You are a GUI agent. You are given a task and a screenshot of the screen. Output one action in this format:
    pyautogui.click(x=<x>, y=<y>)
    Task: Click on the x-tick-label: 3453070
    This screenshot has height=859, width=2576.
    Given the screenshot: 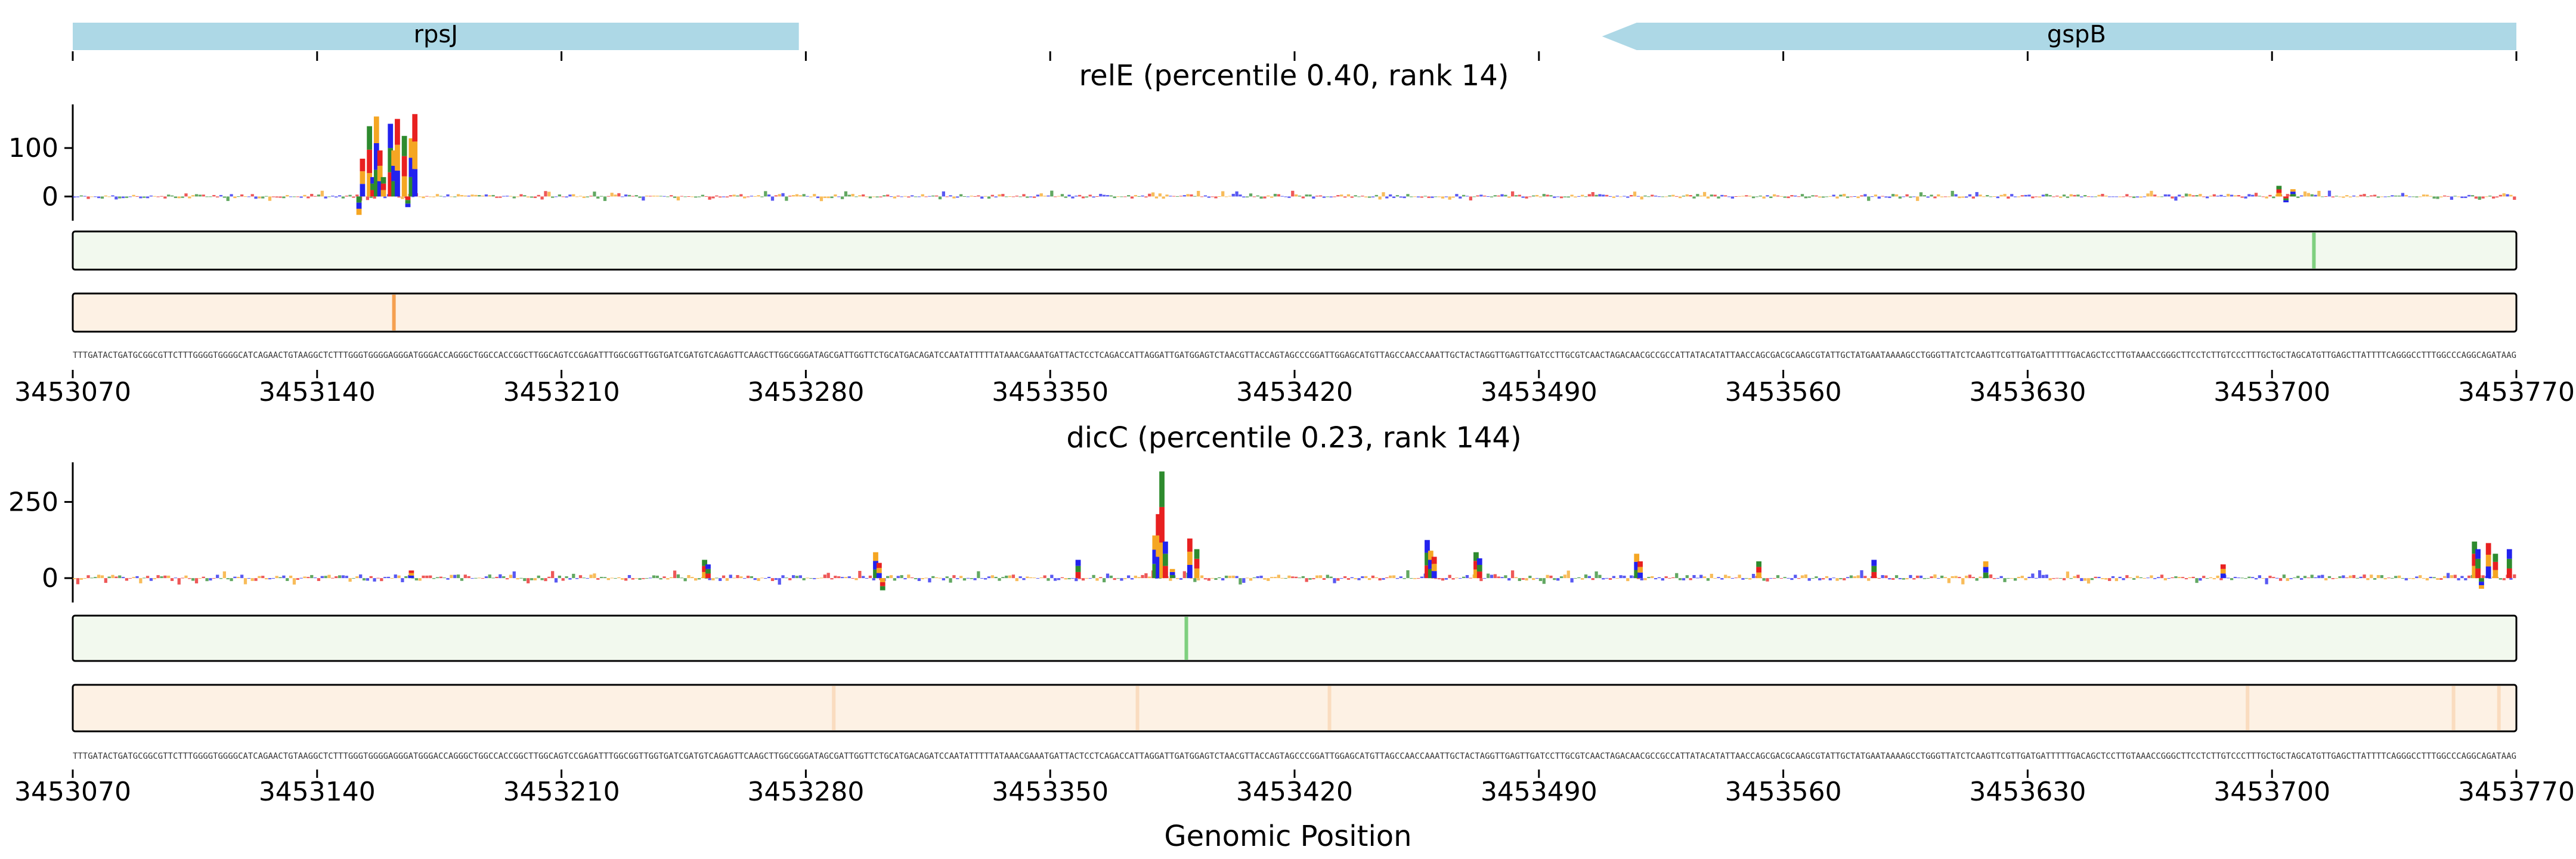 What is the action you would take?
    pyautogui.click(x=72, y=792)
    